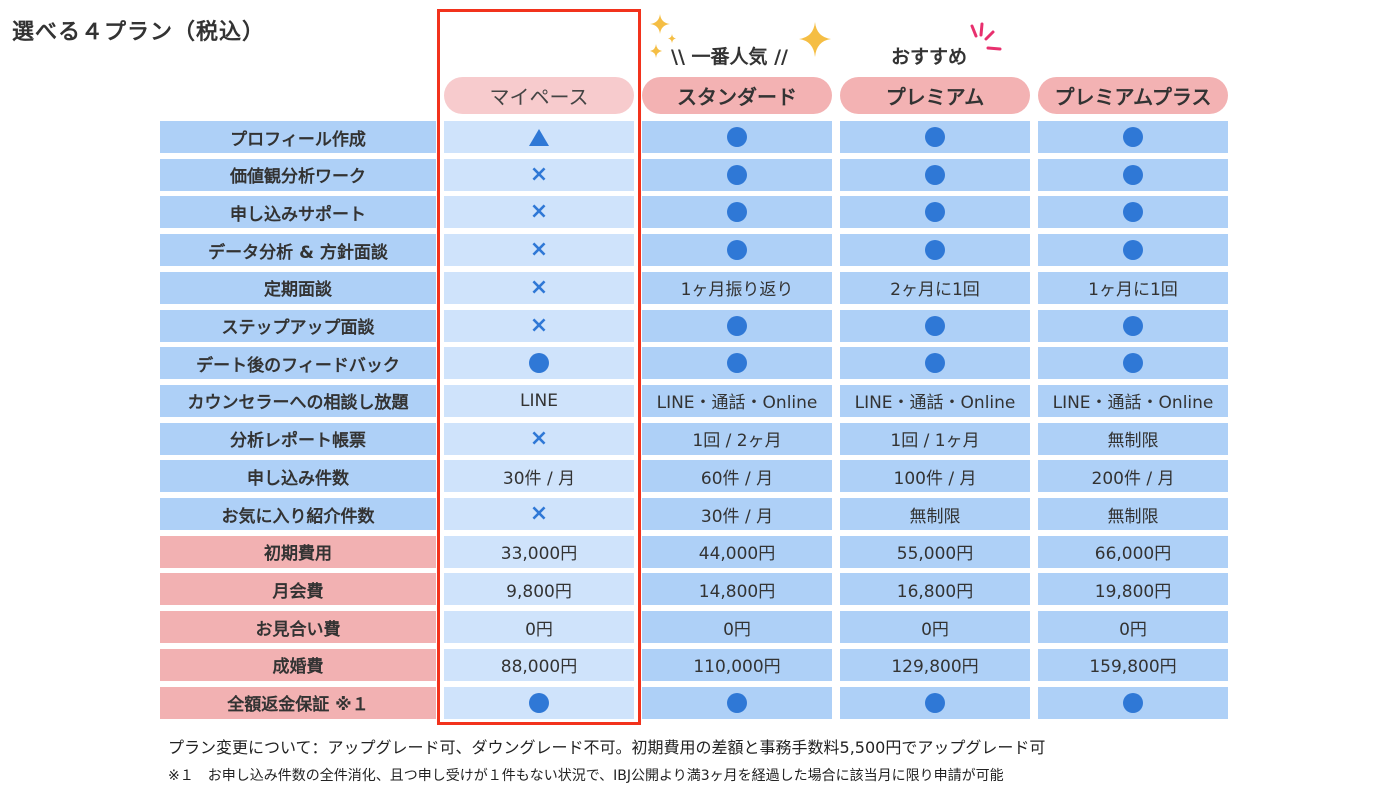 This screenshot has height=792, width=1400. What do you see at coordinates (298, 400) in the screenshot?
I see `row-label: カウンセラーへの相談し放題` at bounding box center [298, 400].